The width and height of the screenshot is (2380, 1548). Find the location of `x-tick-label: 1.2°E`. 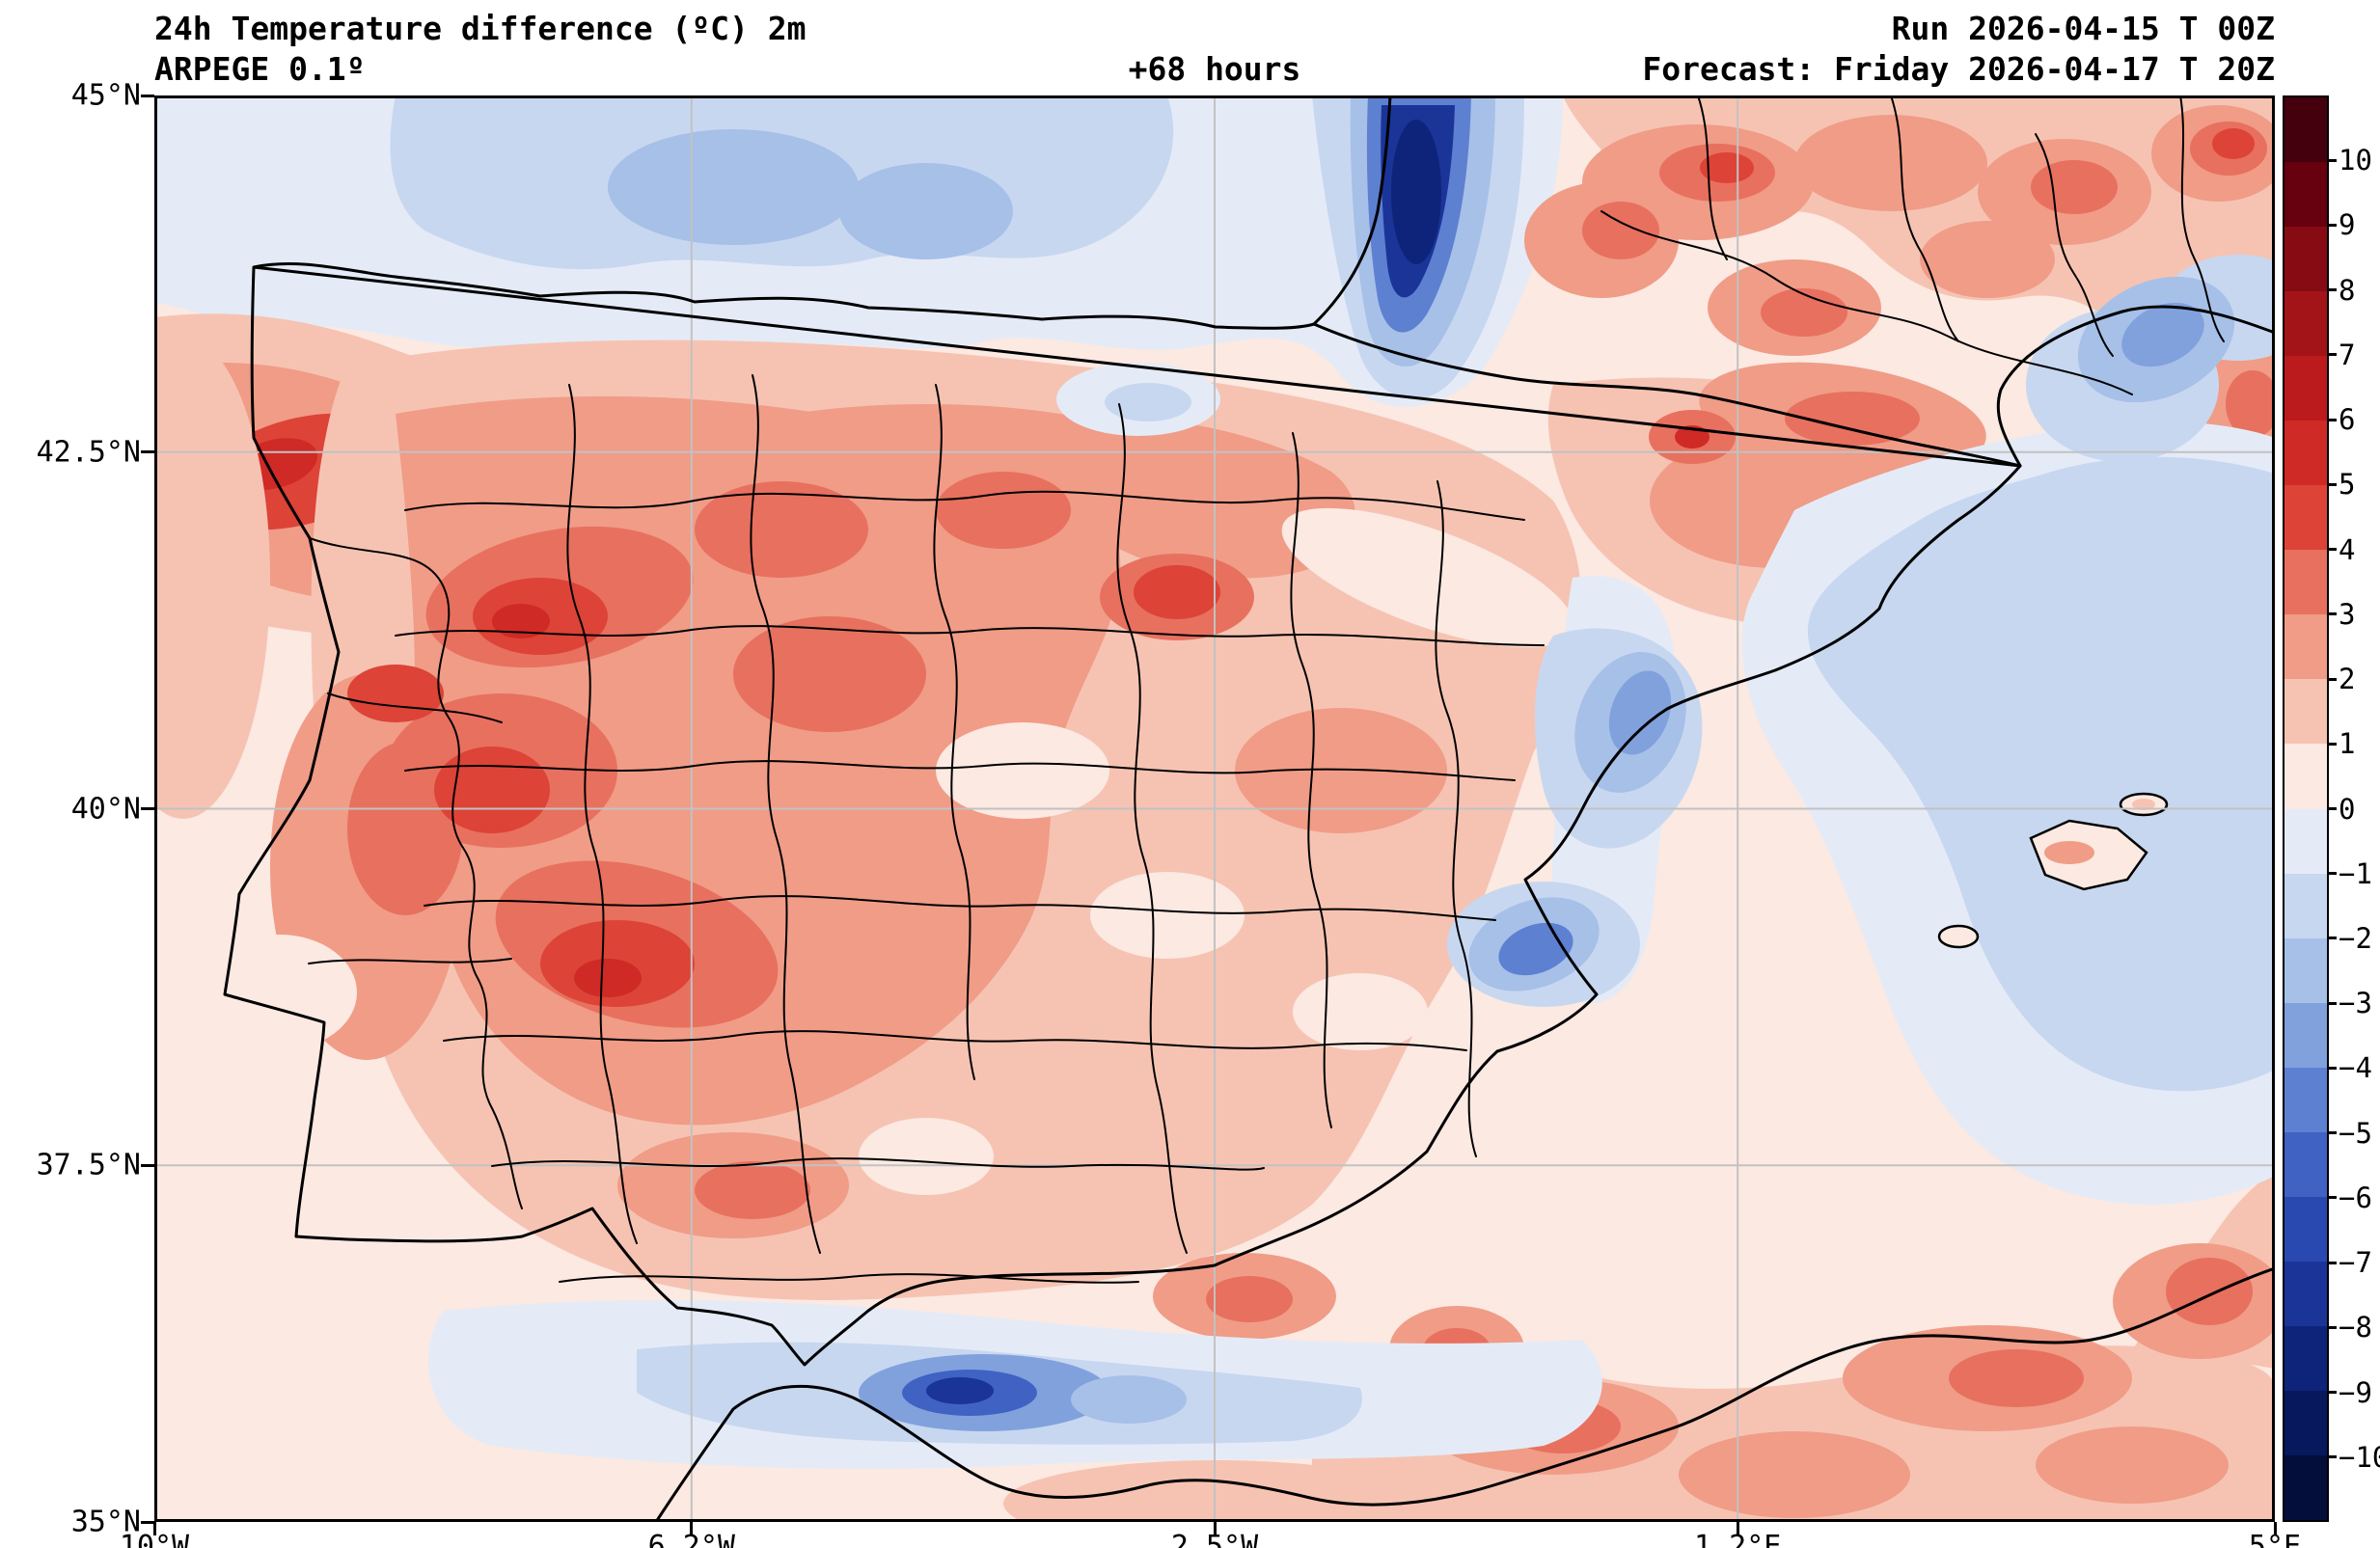

x-tick-label: 1.2°E is located at coordinates (1738, 1539).